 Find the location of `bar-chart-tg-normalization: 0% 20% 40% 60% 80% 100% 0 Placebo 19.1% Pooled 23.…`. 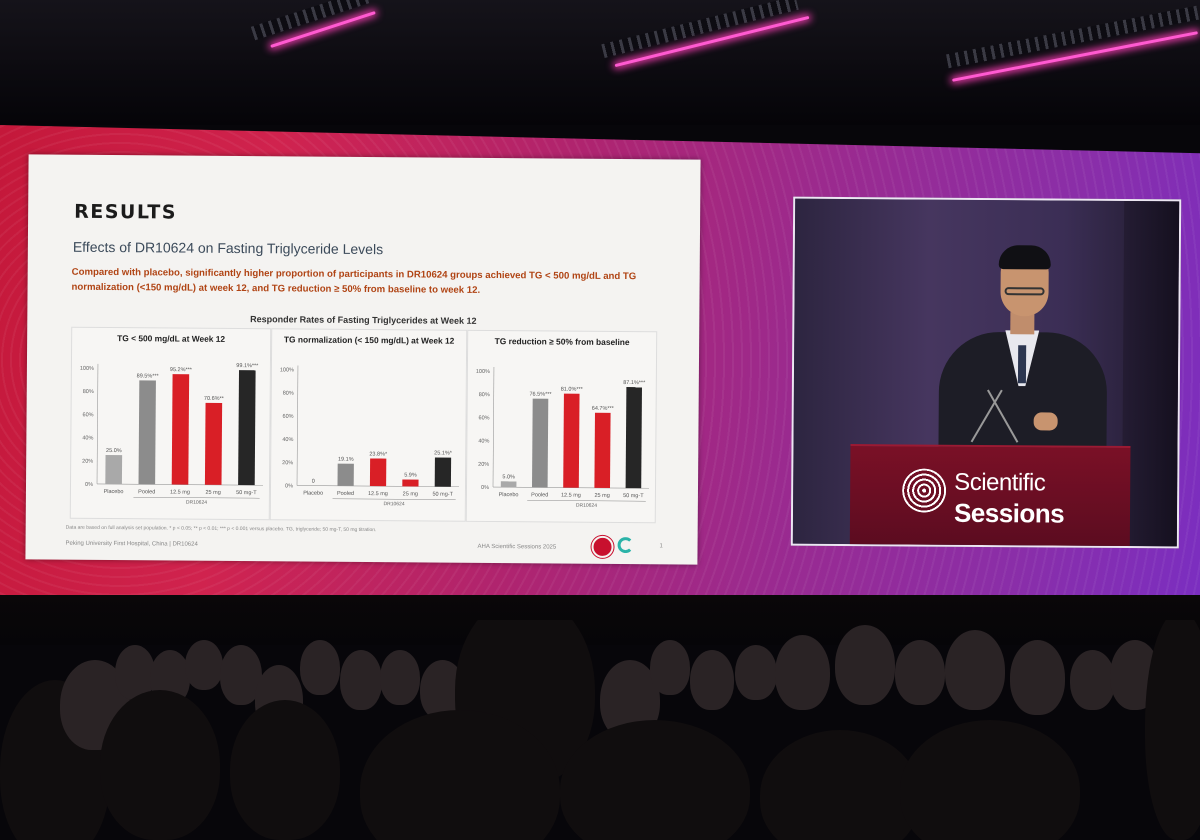

bar-chart-tg-normalization: 0% 20% 40% 60% 80% 100% 0 Placebo 19.1% Pooled 23.… is located at coordinates (370, 436).